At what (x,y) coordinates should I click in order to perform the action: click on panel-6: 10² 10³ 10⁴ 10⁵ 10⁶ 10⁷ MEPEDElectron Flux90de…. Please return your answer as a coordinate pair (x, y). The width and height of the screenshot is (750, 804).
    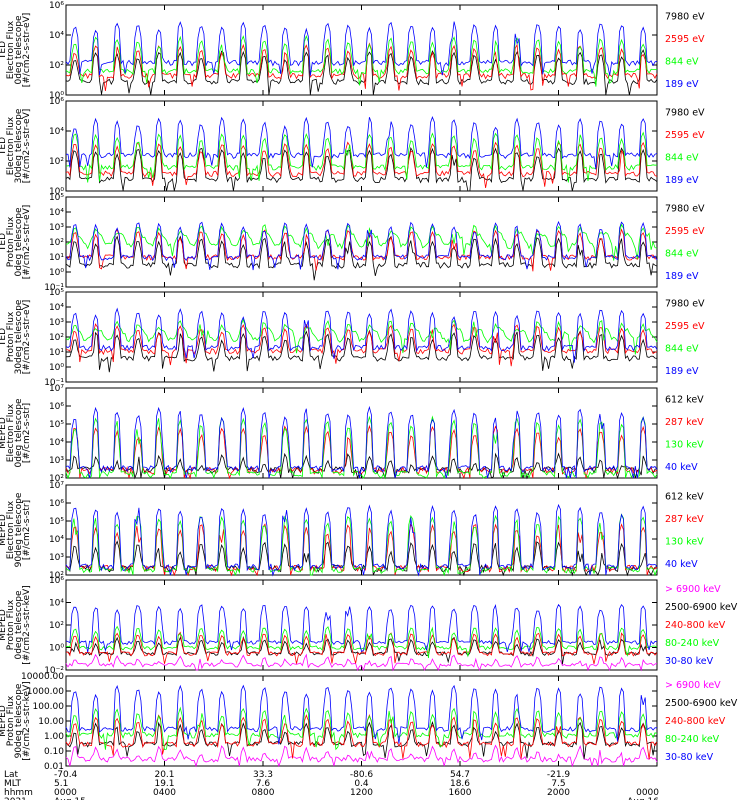
    Looking at the image, I should click on (352, 531).